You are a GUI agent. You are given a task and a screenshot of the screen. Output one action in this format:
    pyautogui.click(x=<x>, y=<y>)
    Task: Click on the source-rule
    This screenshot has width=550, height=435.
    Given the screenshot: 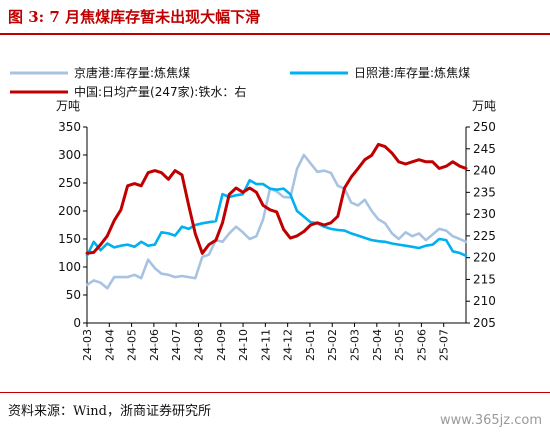 What is the action you would take?
    pyautogui.click(x=275, y=392)
    